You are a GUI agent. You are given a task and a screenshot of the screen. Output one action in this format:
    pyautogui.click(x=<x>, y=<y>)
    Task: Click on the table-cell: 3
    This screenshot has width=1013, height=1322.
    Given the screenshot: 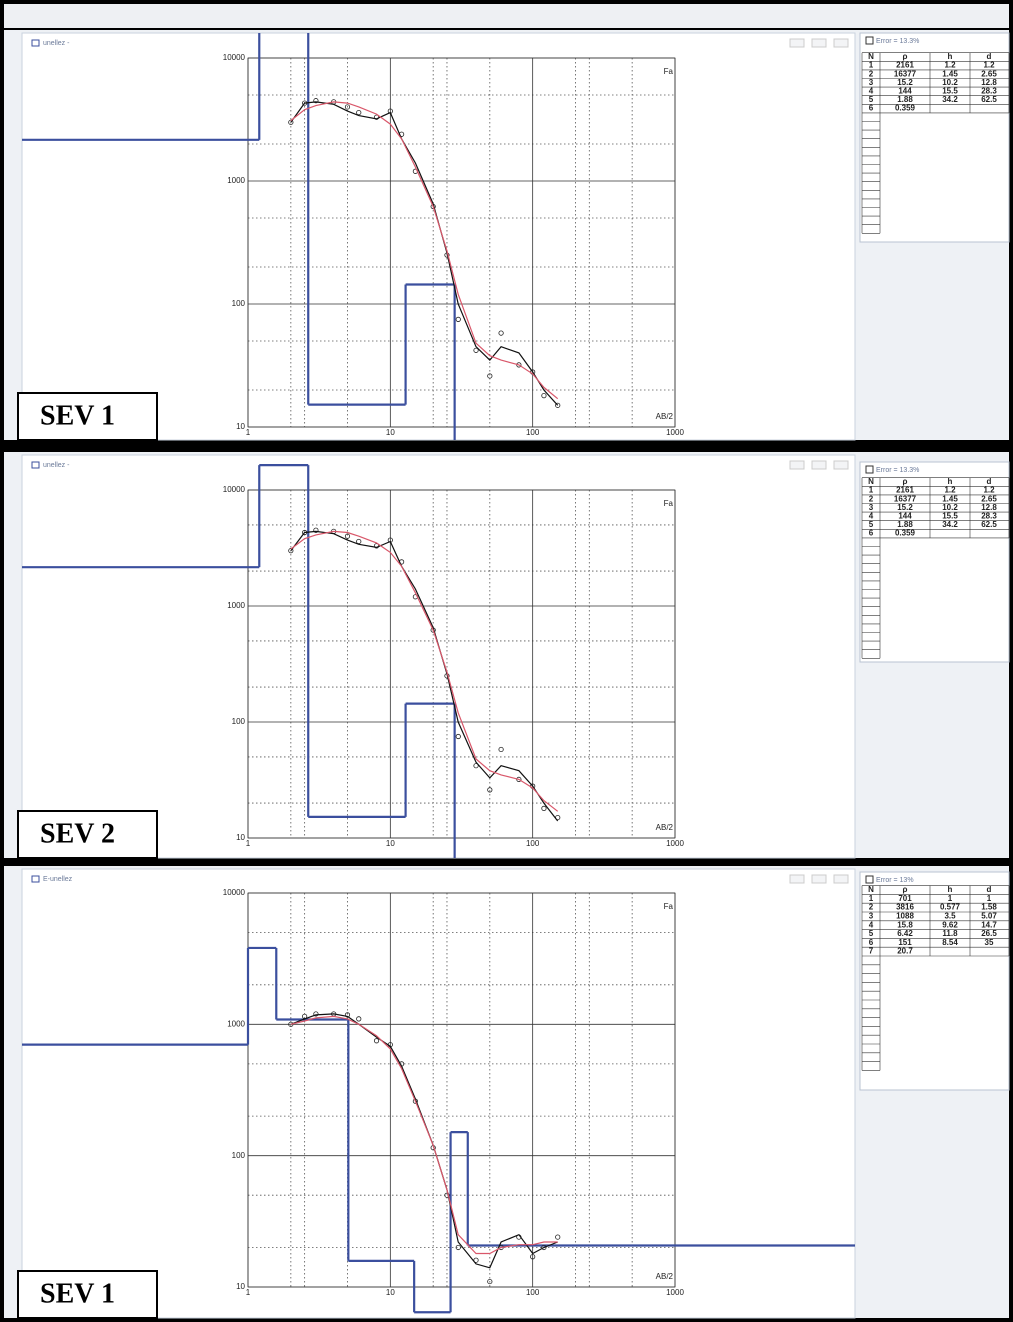 What is the action you would take?
    pyautogui.click(x=871, y=82)
    